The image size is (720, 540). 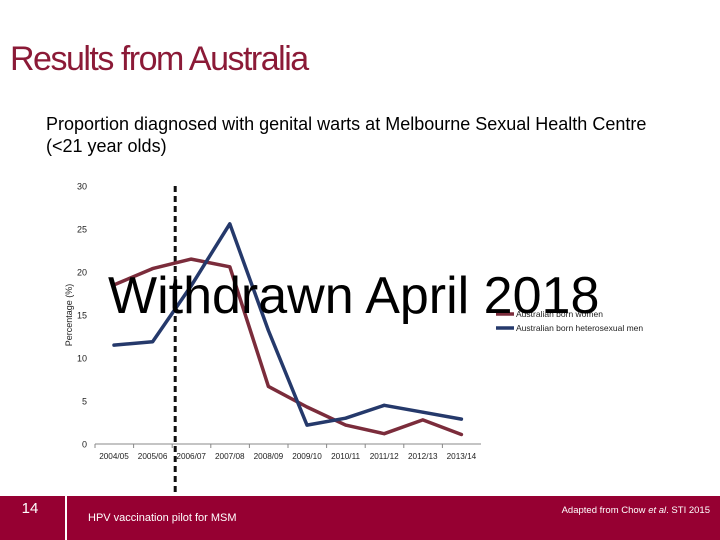 What do you see at coordinates (30, 508) in the screenshot?
I see `page-number: 14` at bounding box center [30, 508].